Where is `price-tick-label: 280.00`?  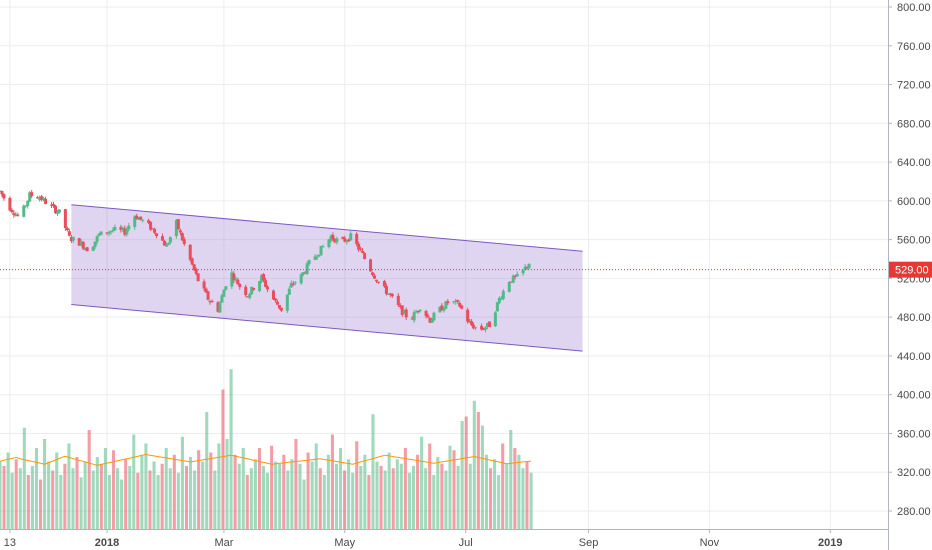 price-tick-label: 280.00 is located at coordinates (914, 512).